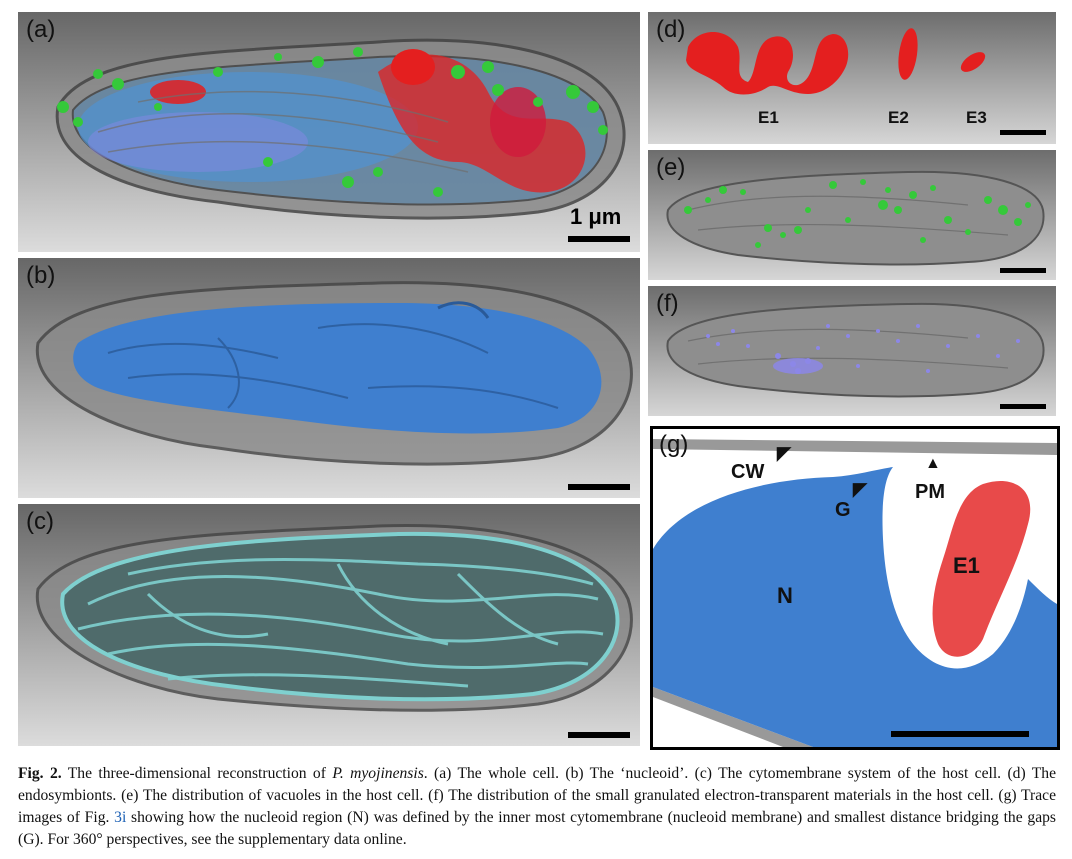 The height and width of the screenshot is (859, 1072). Describe the element at coordinates (667, 303) in the screenshot. I see `panel-f-label: (f)` at that location.